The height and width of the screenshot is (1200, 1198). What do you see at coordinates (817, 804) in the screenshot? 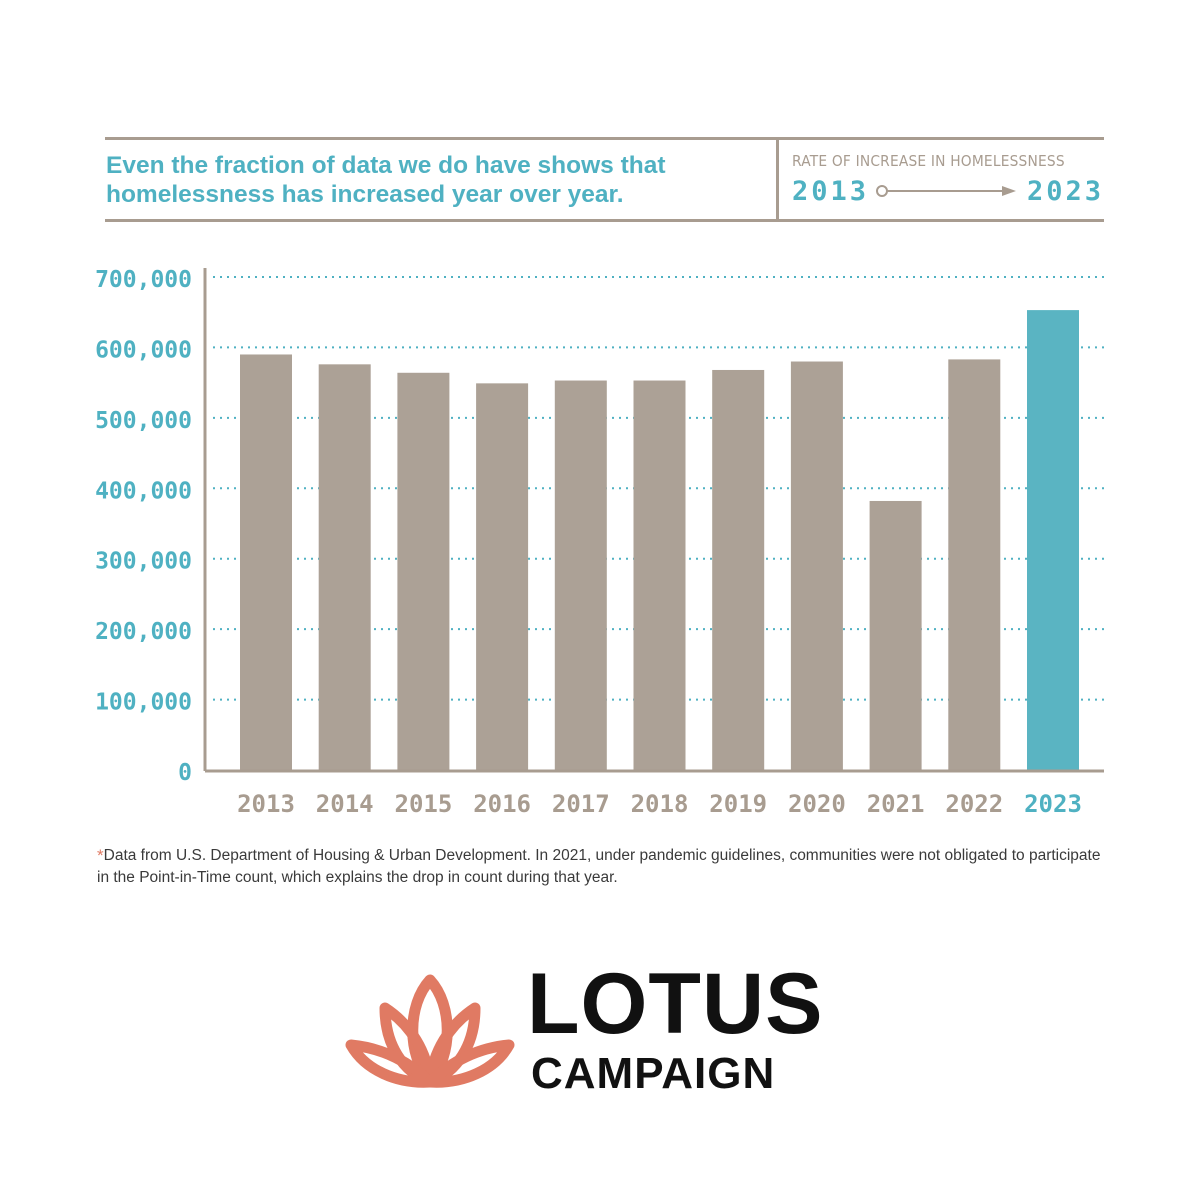
I see `x-tick-label: 2020` at bounding box center [817, 804].